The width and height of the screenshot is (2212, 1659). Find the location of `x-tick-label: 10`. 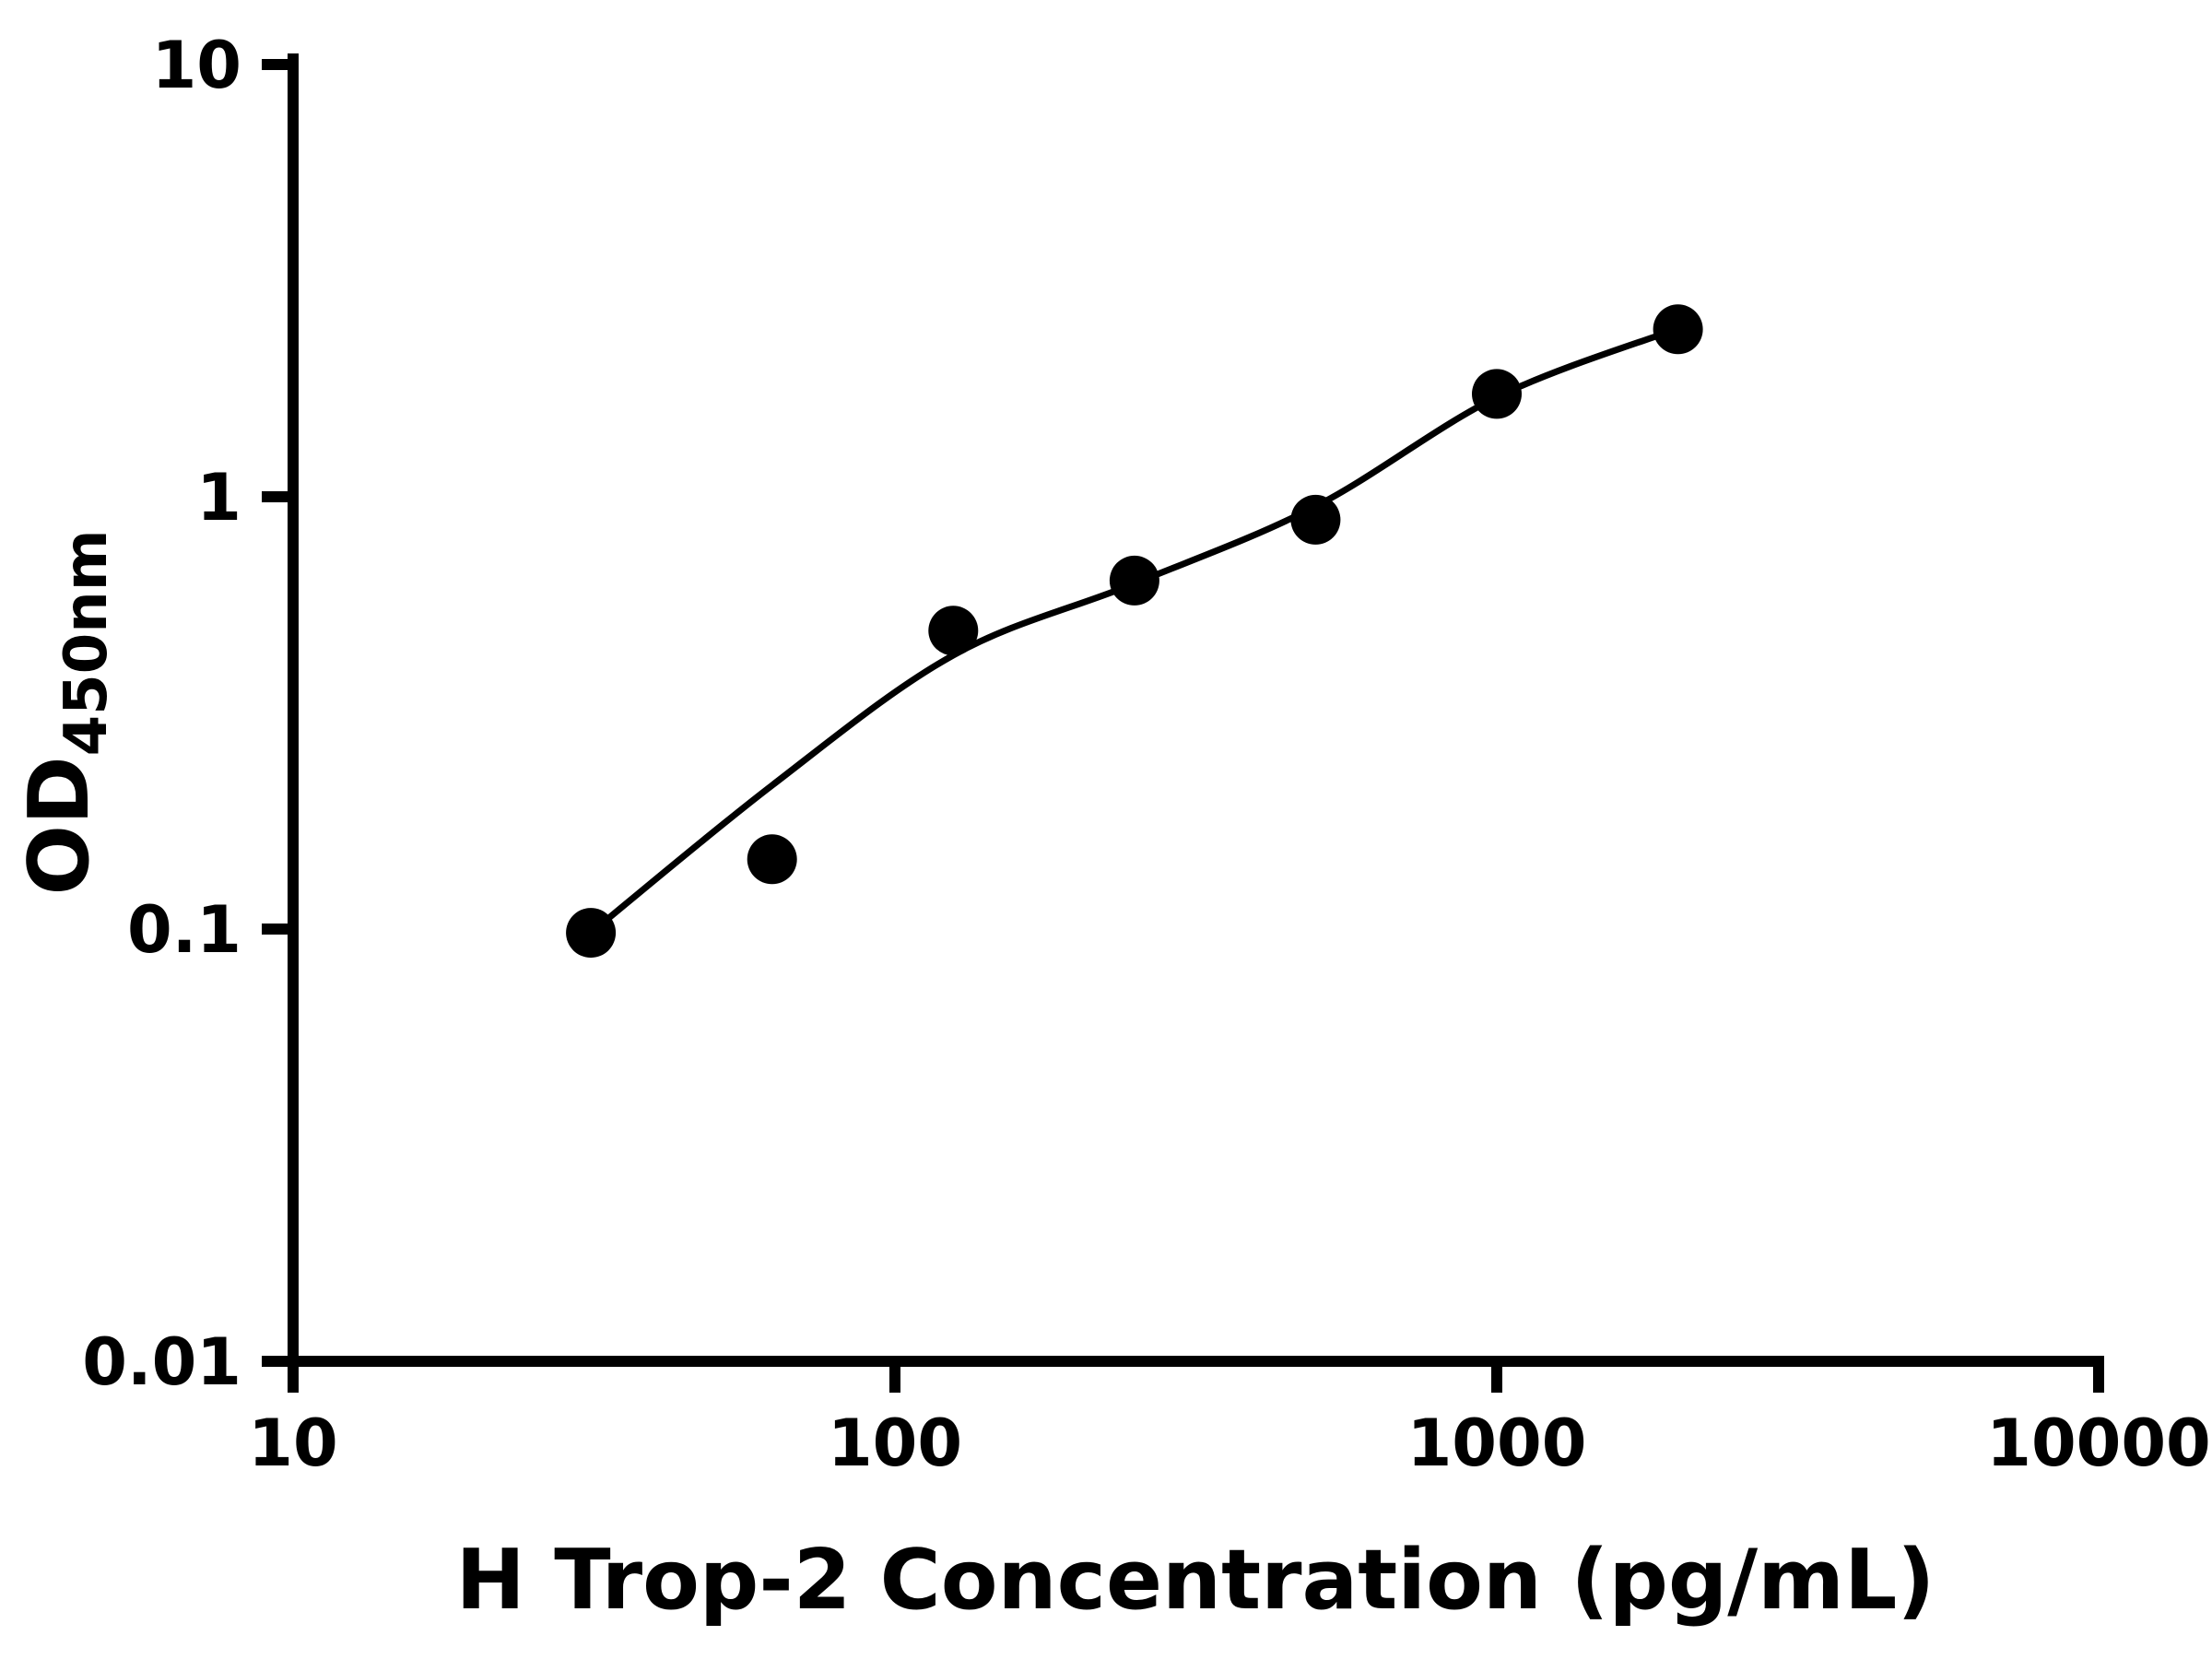

x-tick-label: 10 is located at coordinates (292, 1443).